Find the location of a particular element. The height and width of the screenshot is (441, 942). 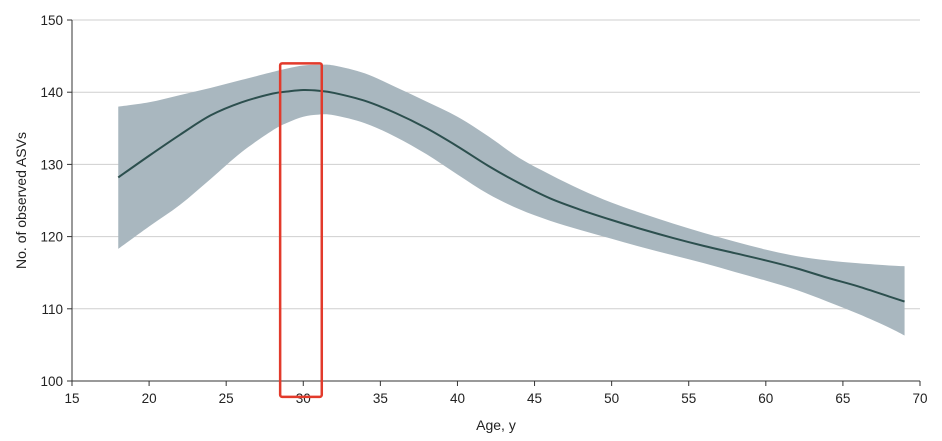

x-tick-label: 55 is located at coordinates (688, 398).